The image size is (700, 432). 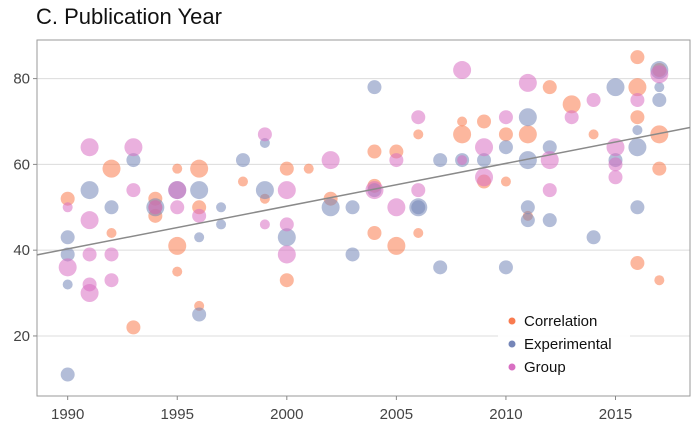 What do you see at coordinates (21, 336) in the screenshot?
I see `y-tick-label: 20` at bounding box center [21, 336].